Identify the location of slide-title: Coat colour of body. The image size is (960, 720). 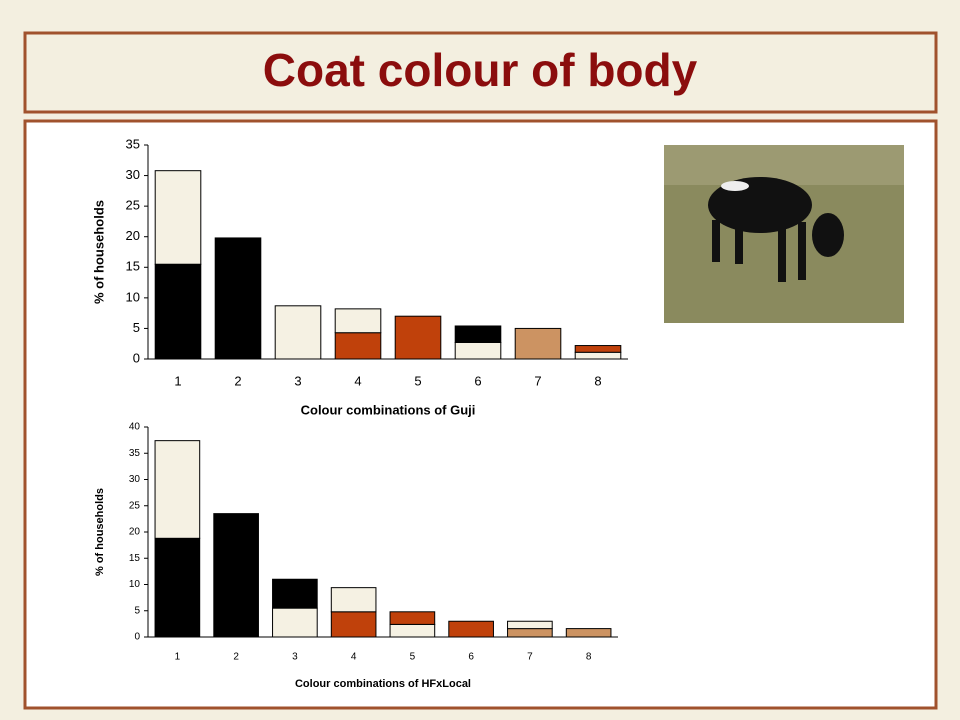
(480, 70).